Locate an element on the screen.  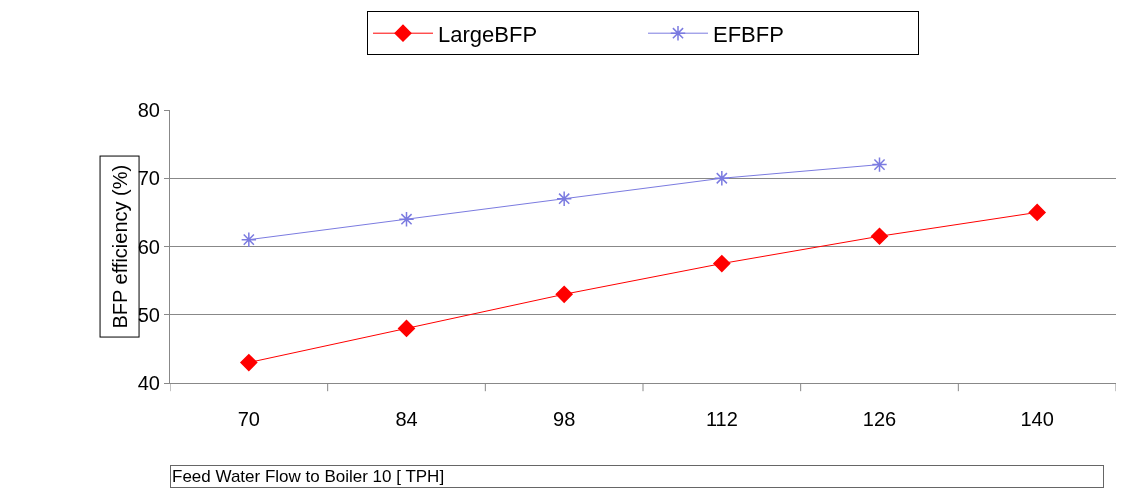
legend-label: EFBFP is located at coordinates (748, 34).